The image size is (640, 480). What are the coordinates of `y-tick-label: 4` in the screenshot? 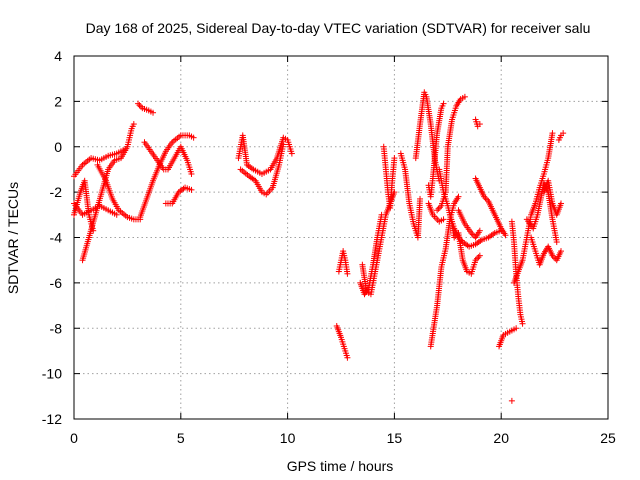 It's located at (58, 56).